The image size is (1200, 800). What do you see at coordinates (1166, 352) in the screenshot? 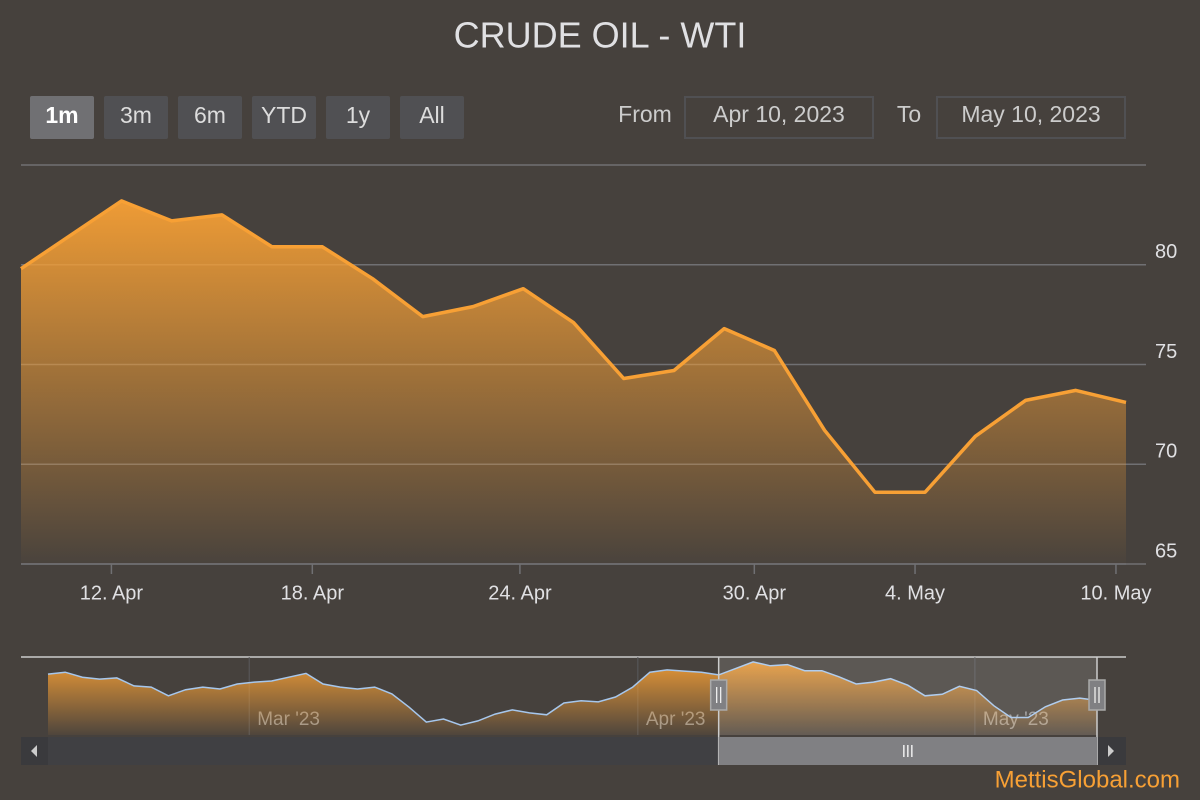
I see `y-tick-label: 75` at bounding box center [1166, 352].